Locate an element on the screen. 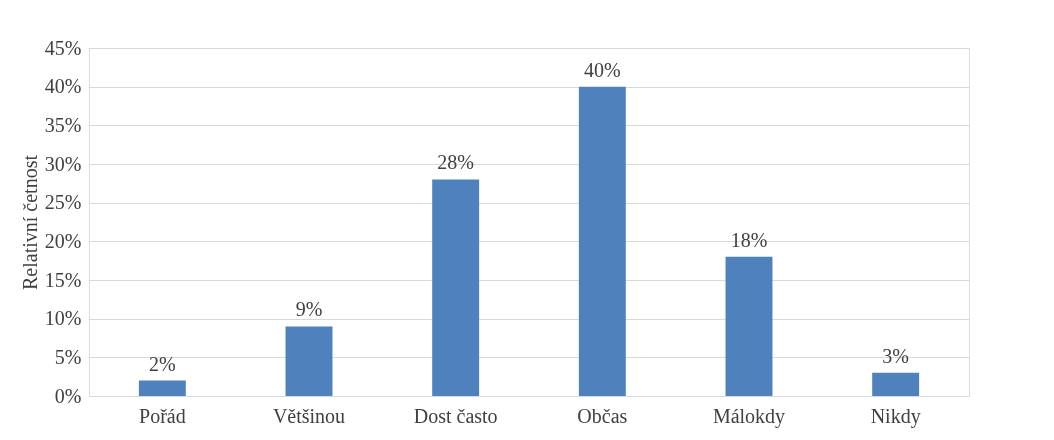 Image resolution: width=1054 pixels, height=440 pixels. y-tick-label: 35% is located at coordinates (63, 124).